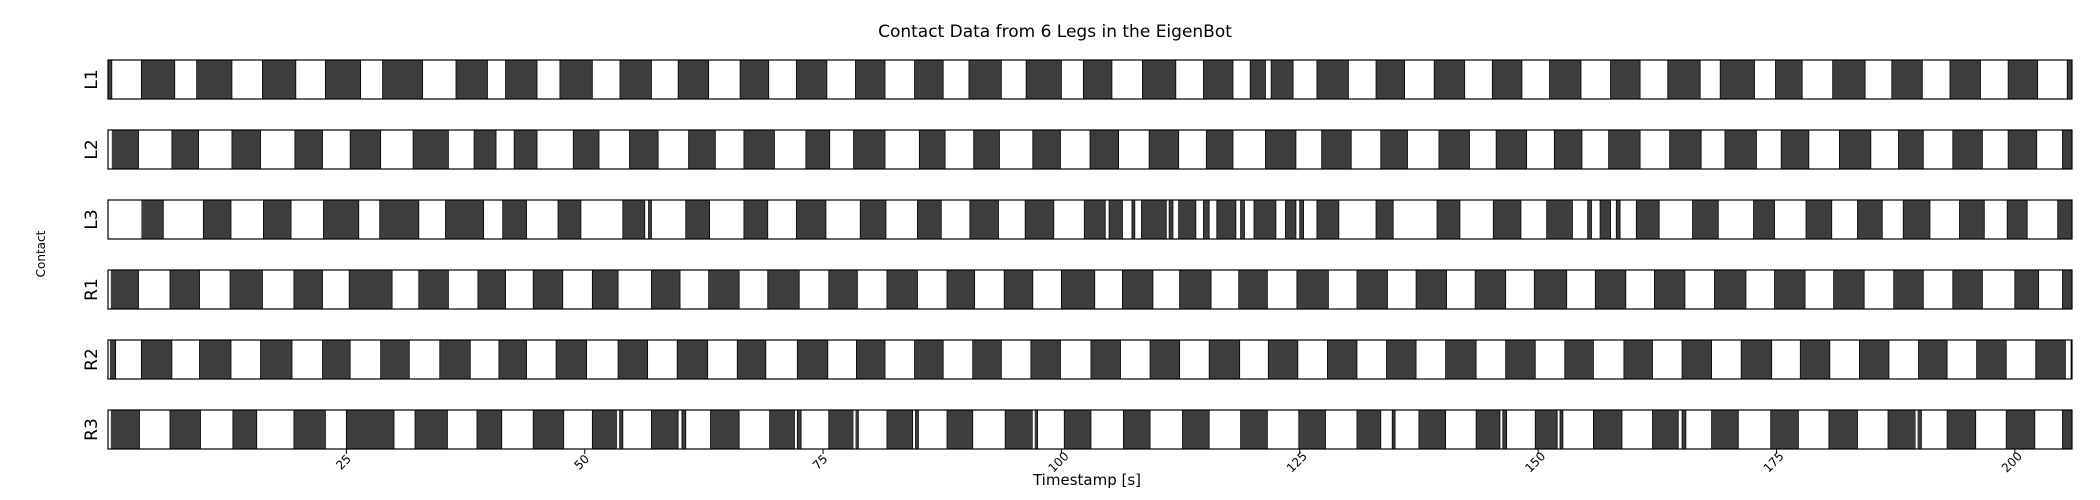  Describe the element at coordinates (1179, 462) in the screenshot. I see `x-axis-ticks: 25 50 75 100 125 150 175 200` at that location.